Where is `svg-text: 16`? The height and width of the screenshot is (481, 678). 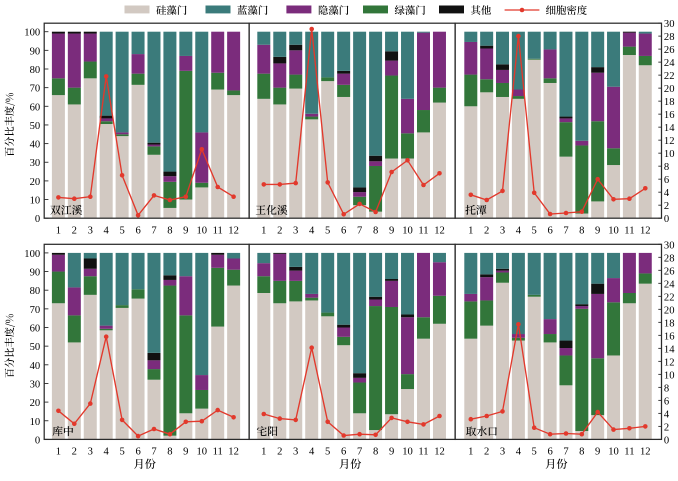
svg-text: 16 is located at coordinates (669, 336).